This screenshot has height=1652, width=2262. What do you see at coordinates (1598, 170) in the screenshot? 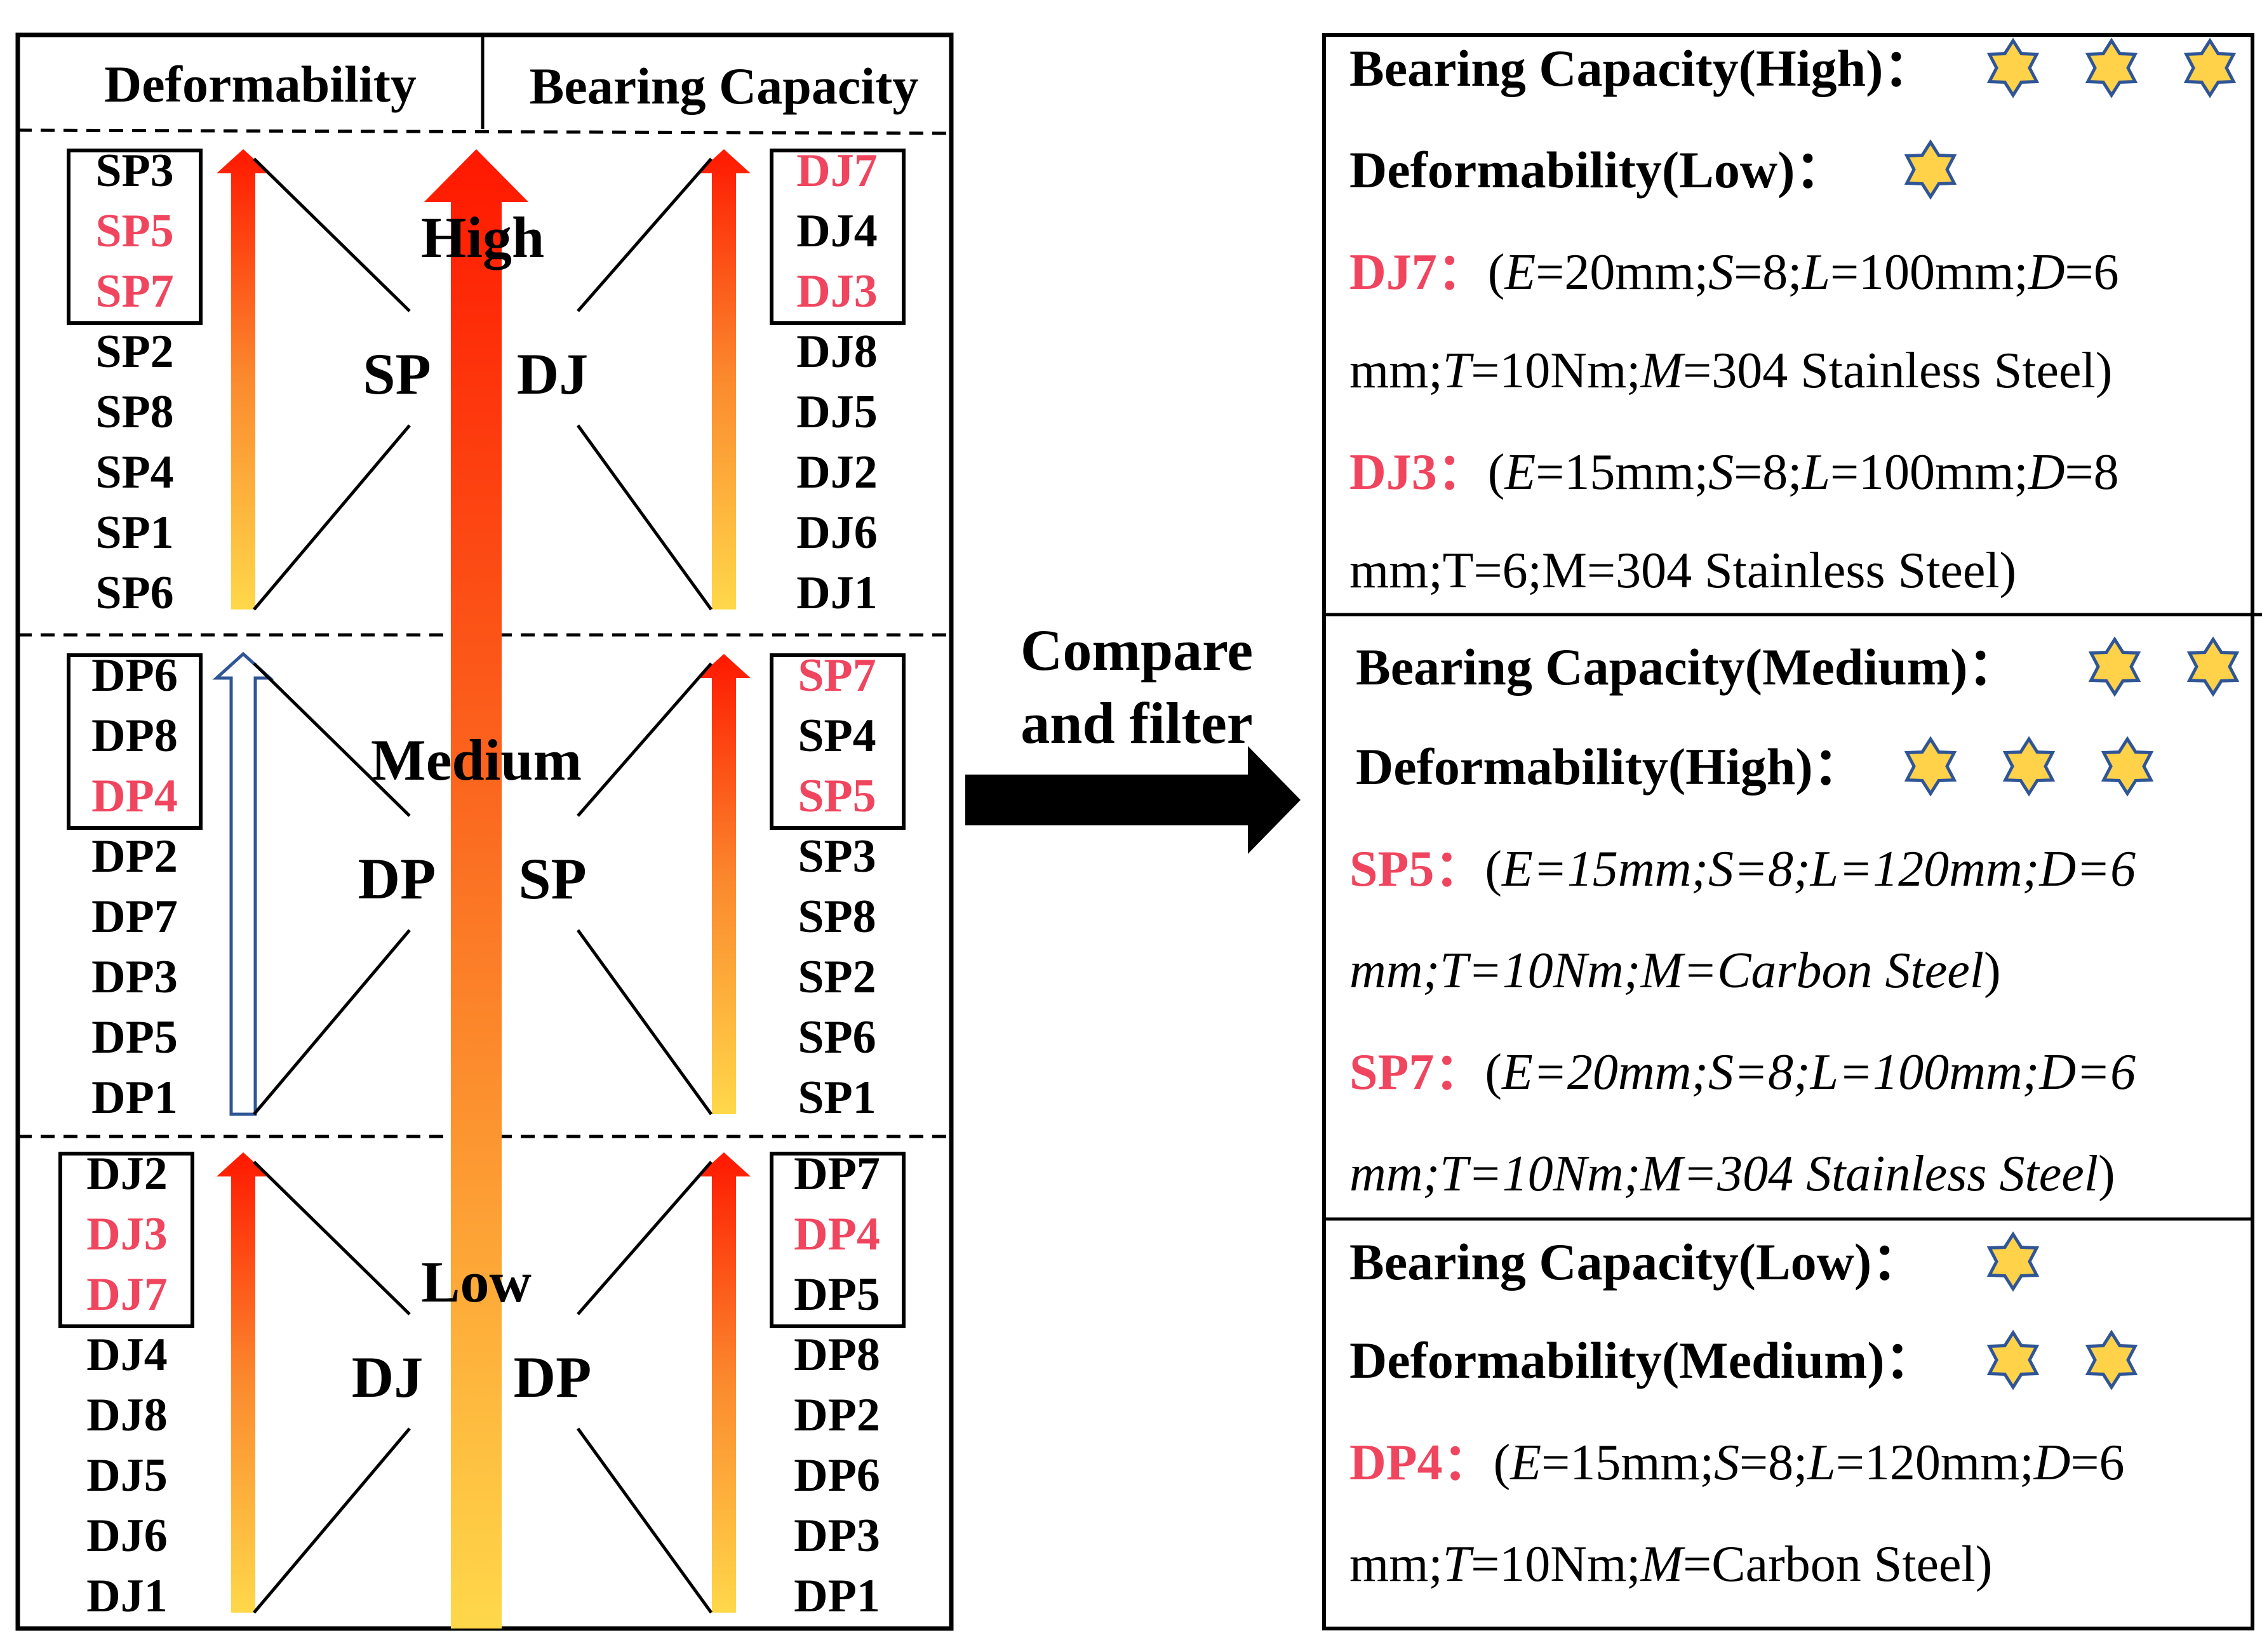
I see `rating-label: Deformability(Low)：` at bounding box center [1598, 170].